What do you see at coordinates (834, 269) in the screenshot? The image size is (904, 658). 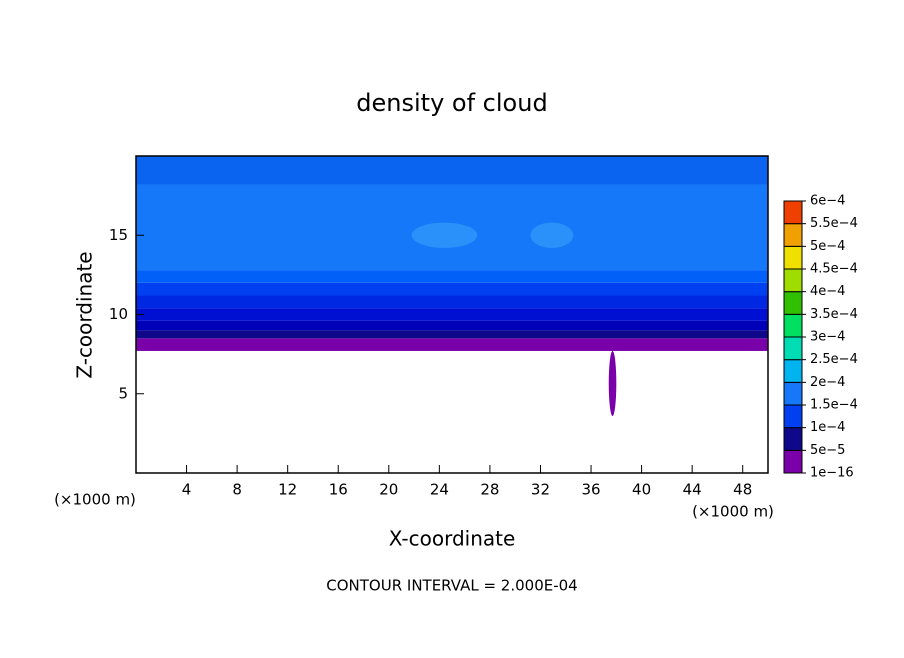 I see `colorbar-label: 4.5e−4` at bounding box center [834, 269].